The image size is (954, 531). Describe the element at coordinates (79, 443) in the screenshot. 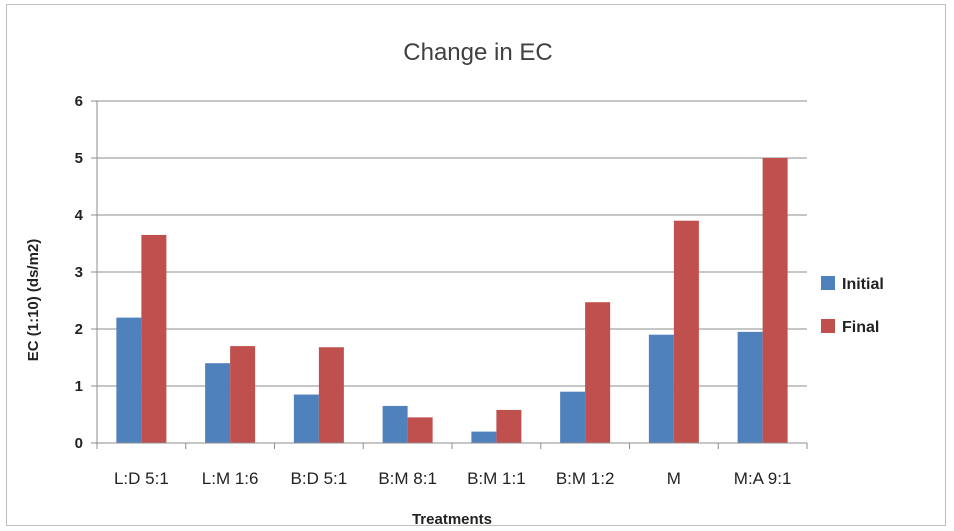

I see `y-tick-label: 0` at that location.